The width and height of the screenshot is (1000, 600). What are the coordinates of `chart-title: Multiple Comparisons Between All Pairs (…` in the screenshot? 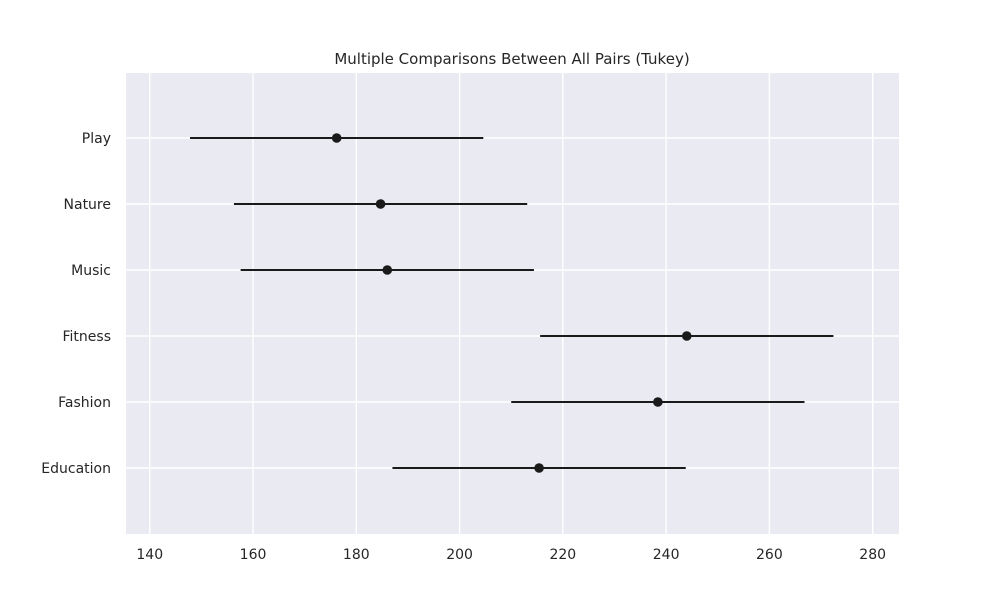 It's located at (511, 59).